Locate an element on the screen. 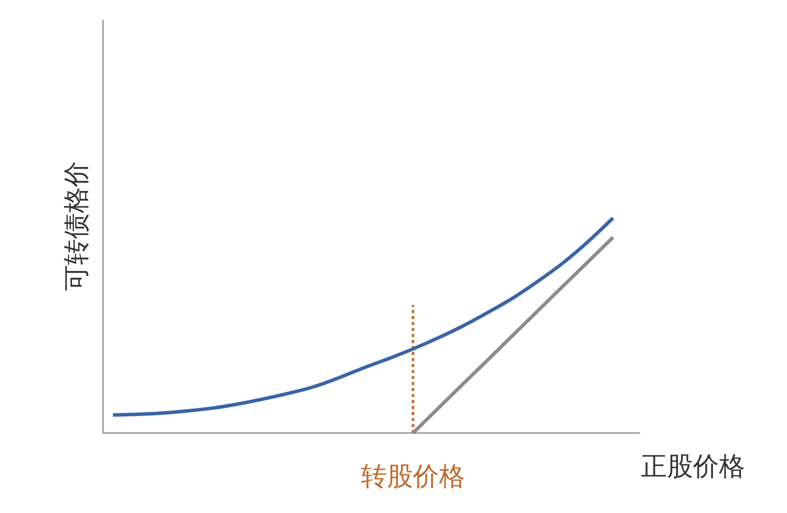  x-axis-title: 正股价格 is located at coordinates (693, 467).